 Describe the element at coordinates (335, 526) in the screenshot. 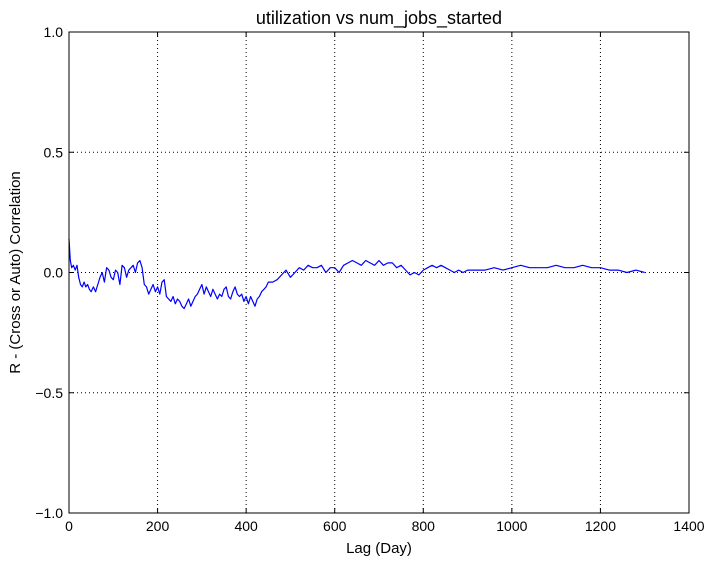

I see `x-tick-label: 600` at that location.